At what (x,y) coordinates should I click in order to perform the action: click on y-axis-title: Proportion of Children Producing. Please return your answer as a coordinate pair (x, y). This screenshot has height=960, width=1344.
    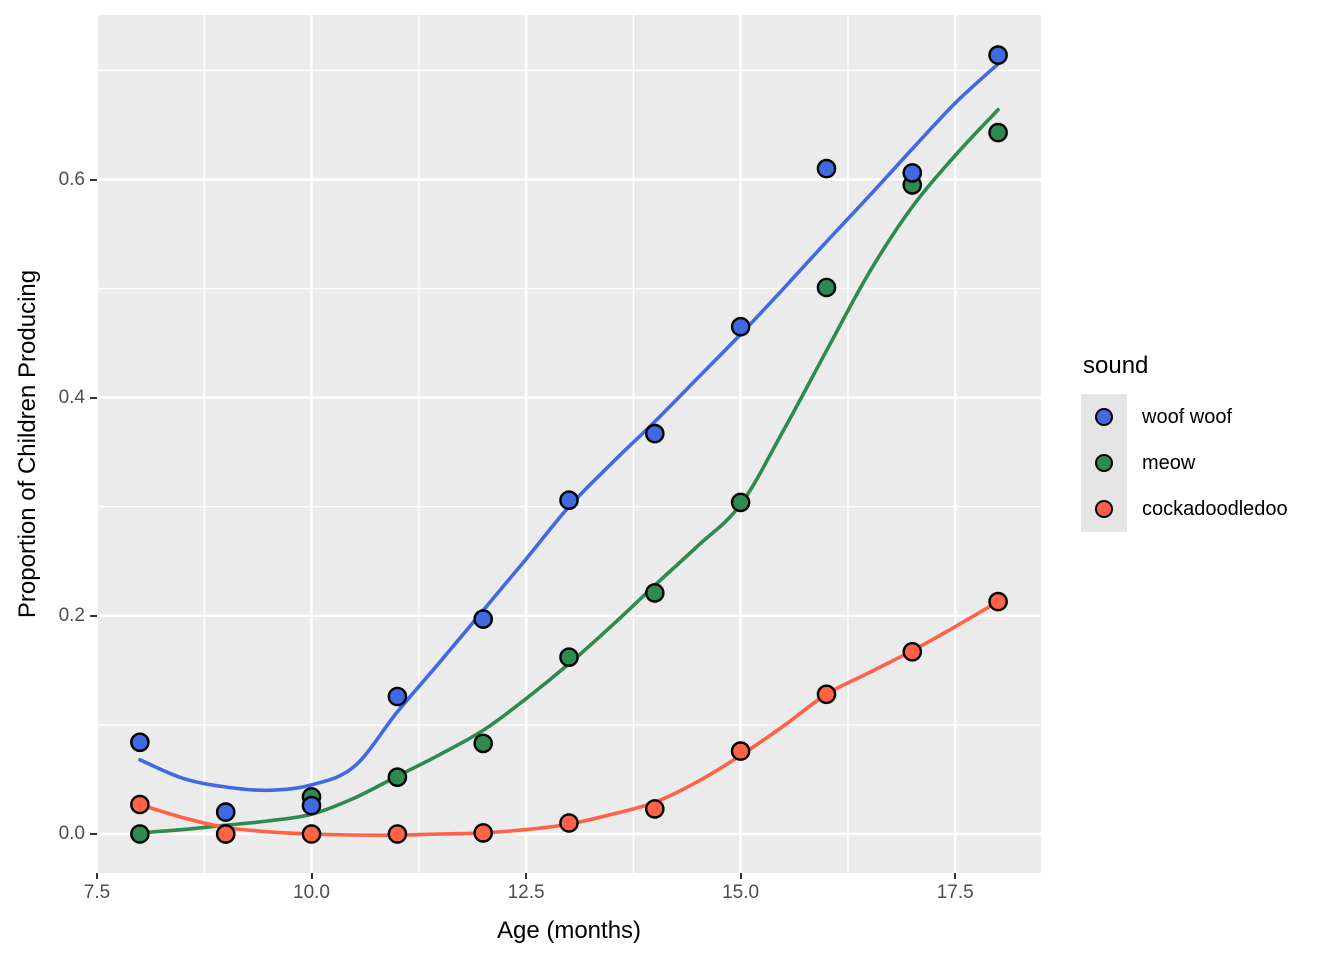
    Looking at the image, I should click on (27, 444).